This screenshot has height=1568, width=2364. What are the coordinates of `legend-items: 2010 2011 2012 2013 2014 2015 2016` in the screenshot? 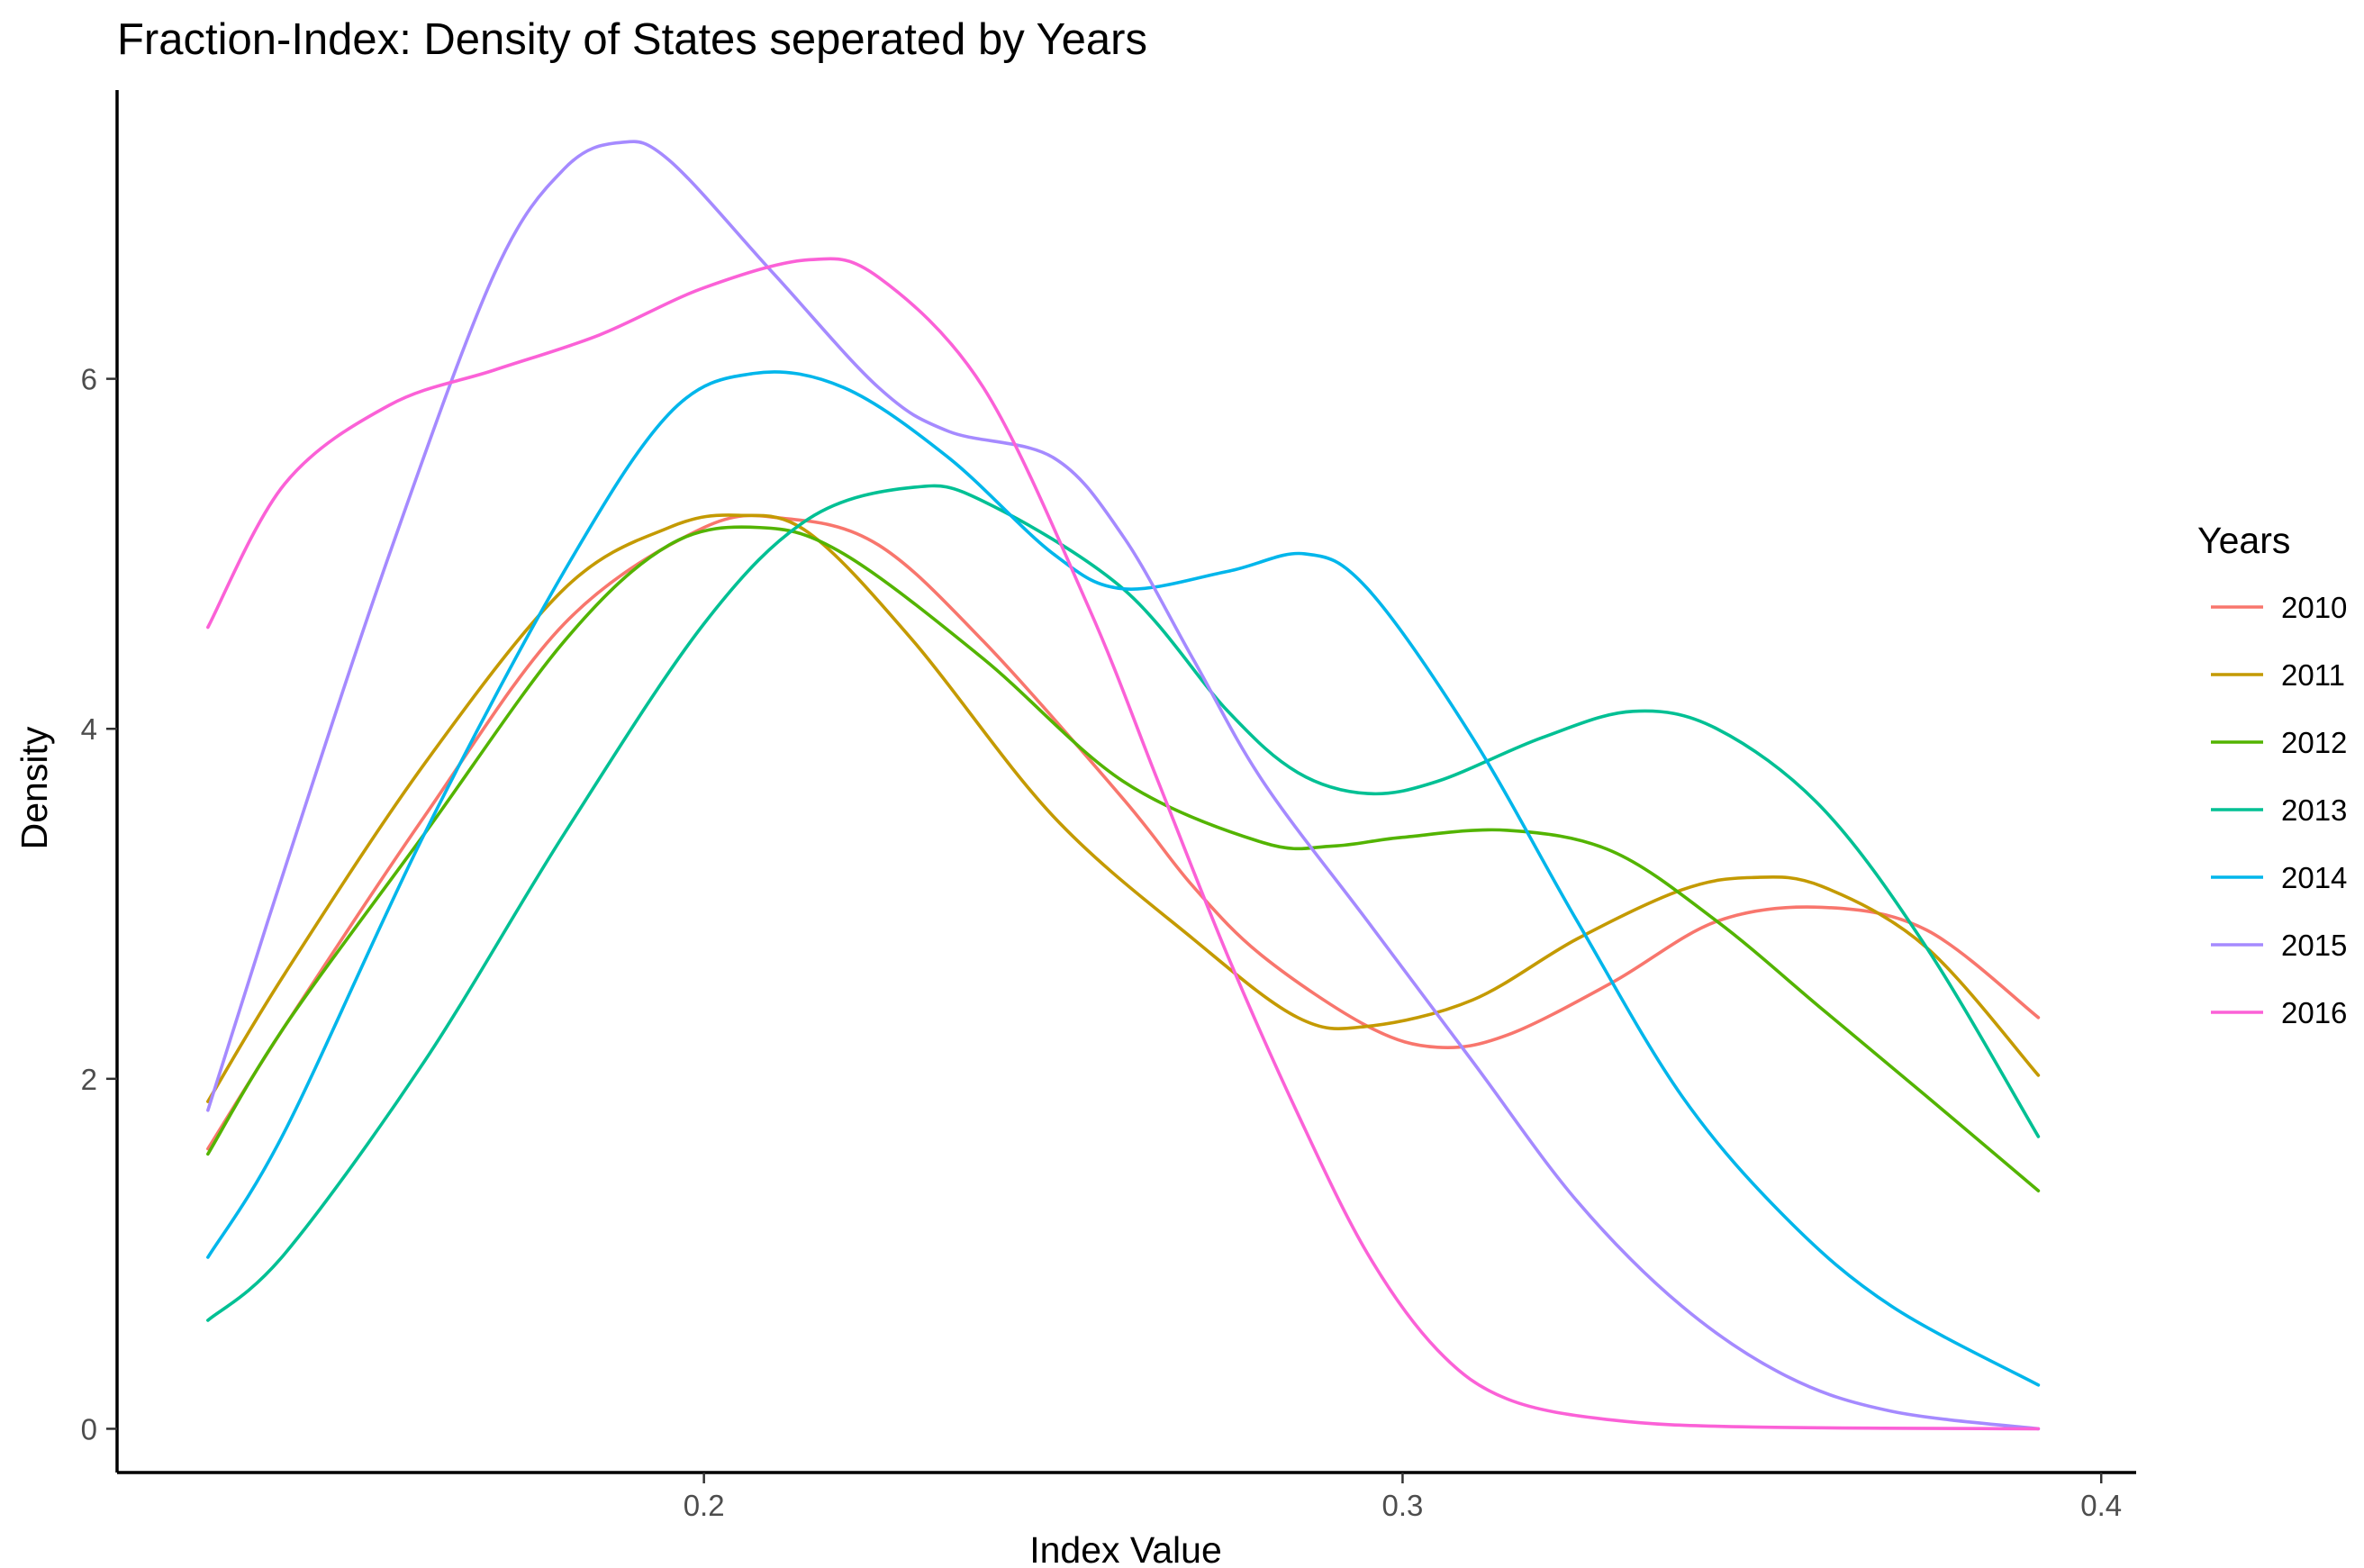 It's located at (2279, 810).